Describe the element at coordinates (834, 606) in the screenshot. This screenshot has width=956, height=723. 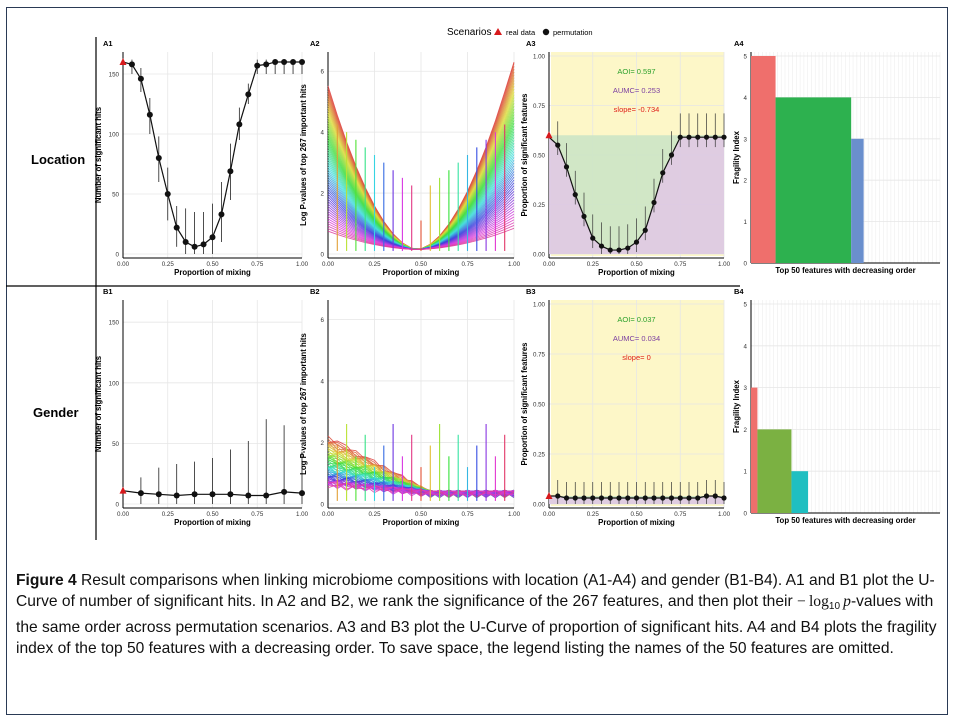
I see `caption-math-sub: 10` at that location.